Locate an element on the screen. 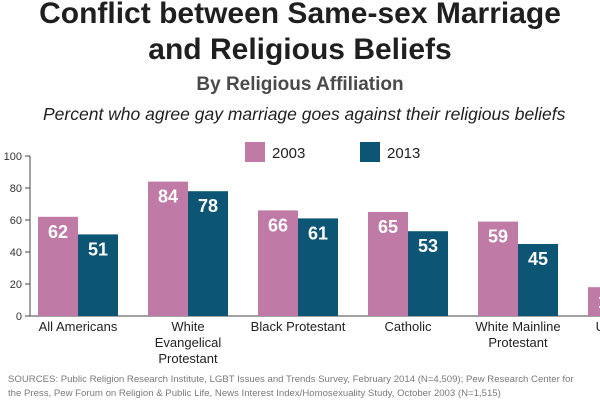 The image size is (600, 401). chart-title-line-2: and Religious Beliefs is located at coordinates (300, 49).